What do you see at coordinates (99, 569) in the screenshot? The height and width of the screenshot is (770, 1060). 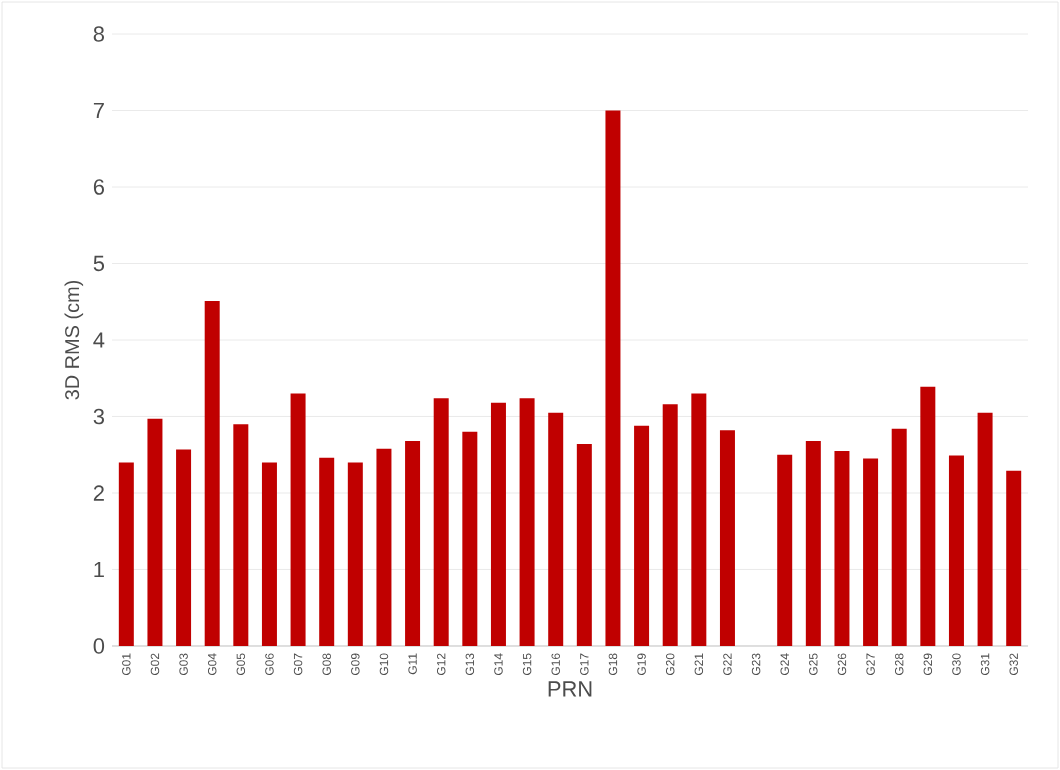 I see `y-tick-label: 1` at bounding box center [99, 569].